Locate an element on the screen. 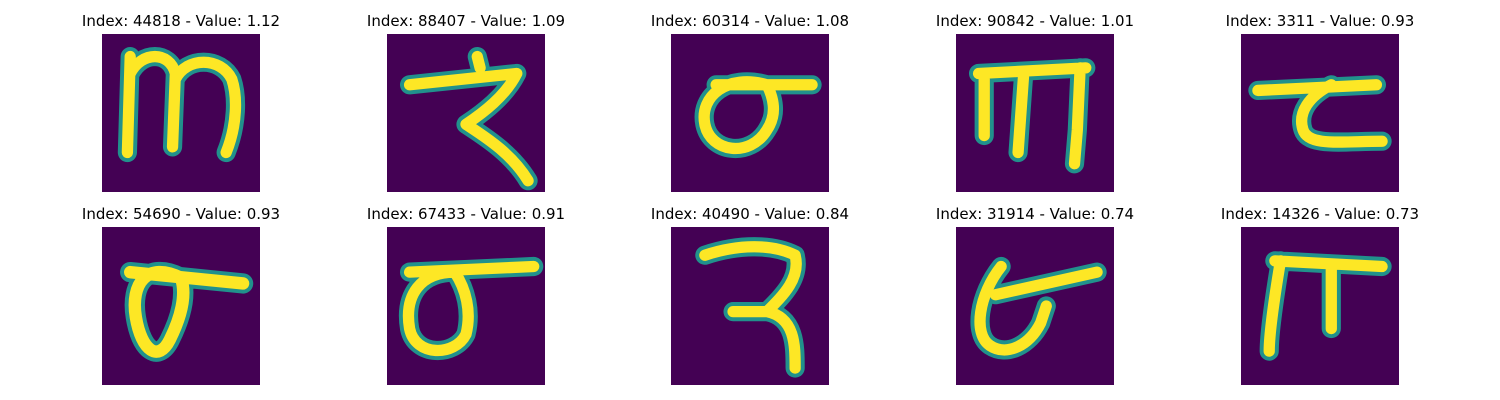  panel-title-7: Index: 67433 - Value: 0.91 is located at coordinates (466, 214).